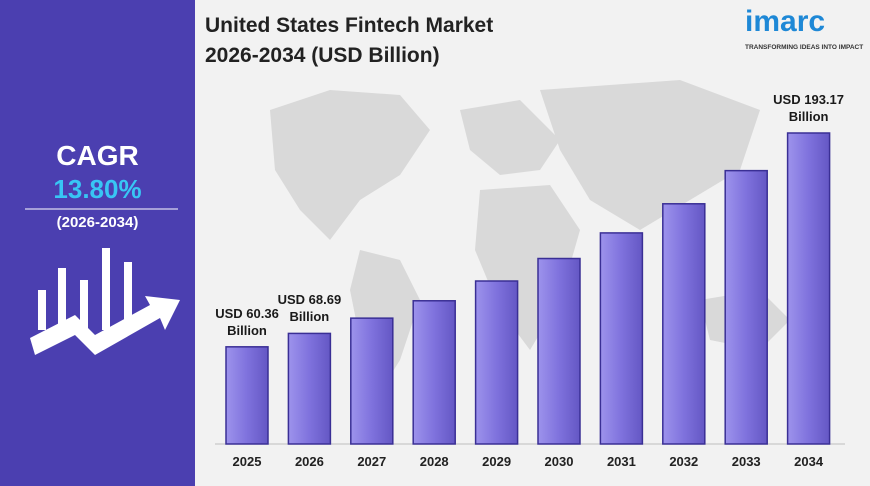 Image resolution: width=870 pixels, height=486 pixels. What do you see at coordinates (309, 308) in the screenshot?
I see `value-label: USD 68.69 Billion` at bounding box center [309, 308].